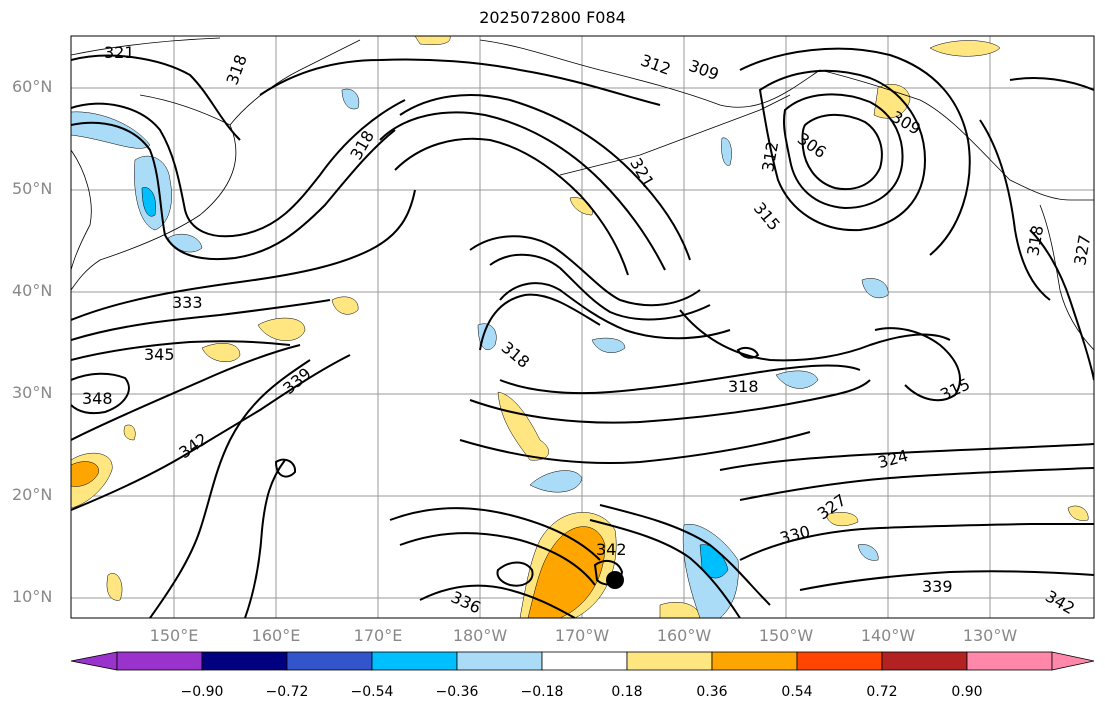 The width and height of the screenshot is (1105, 712). What do you see at coordinates (457, 692) in the screenshot?
I see `colorbar-tick: −0.36` at bounding box center [457, 692].